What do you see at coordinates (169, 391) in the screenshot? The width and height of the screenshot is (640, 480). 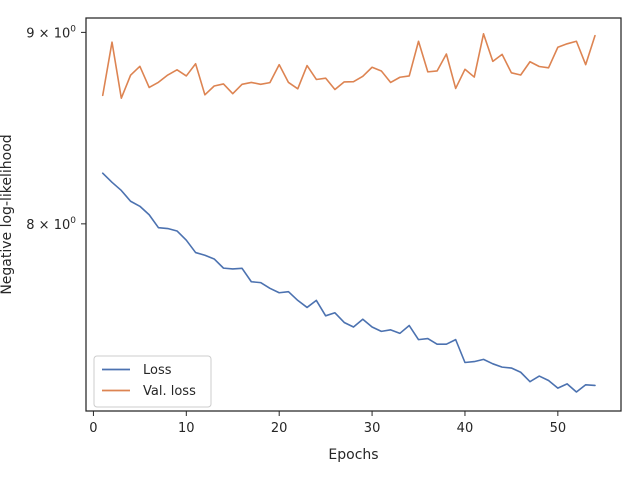 I see `legend-label-val-loss: Val. loss` at bounding box center [169, 391].